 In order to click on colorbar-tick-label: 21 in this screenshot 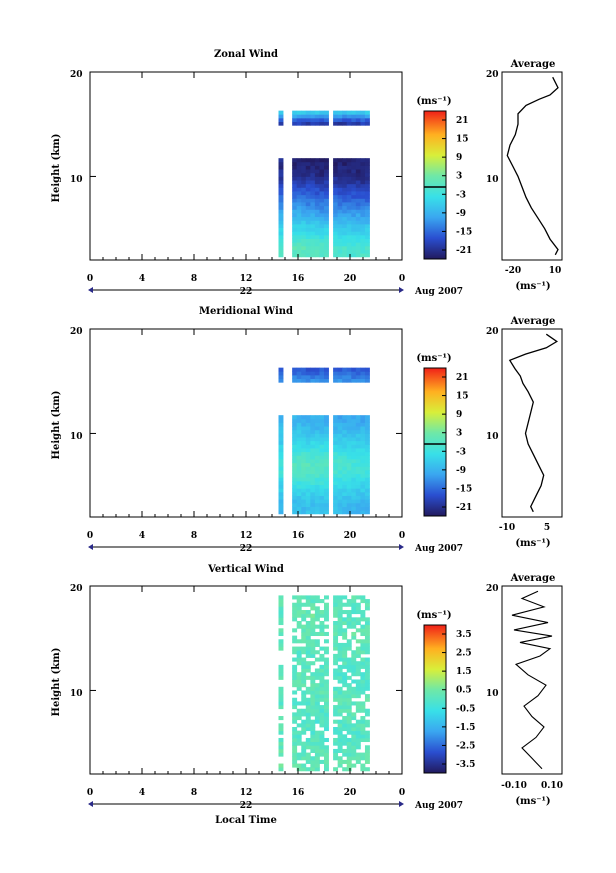, I will do `click(462, 121)`.